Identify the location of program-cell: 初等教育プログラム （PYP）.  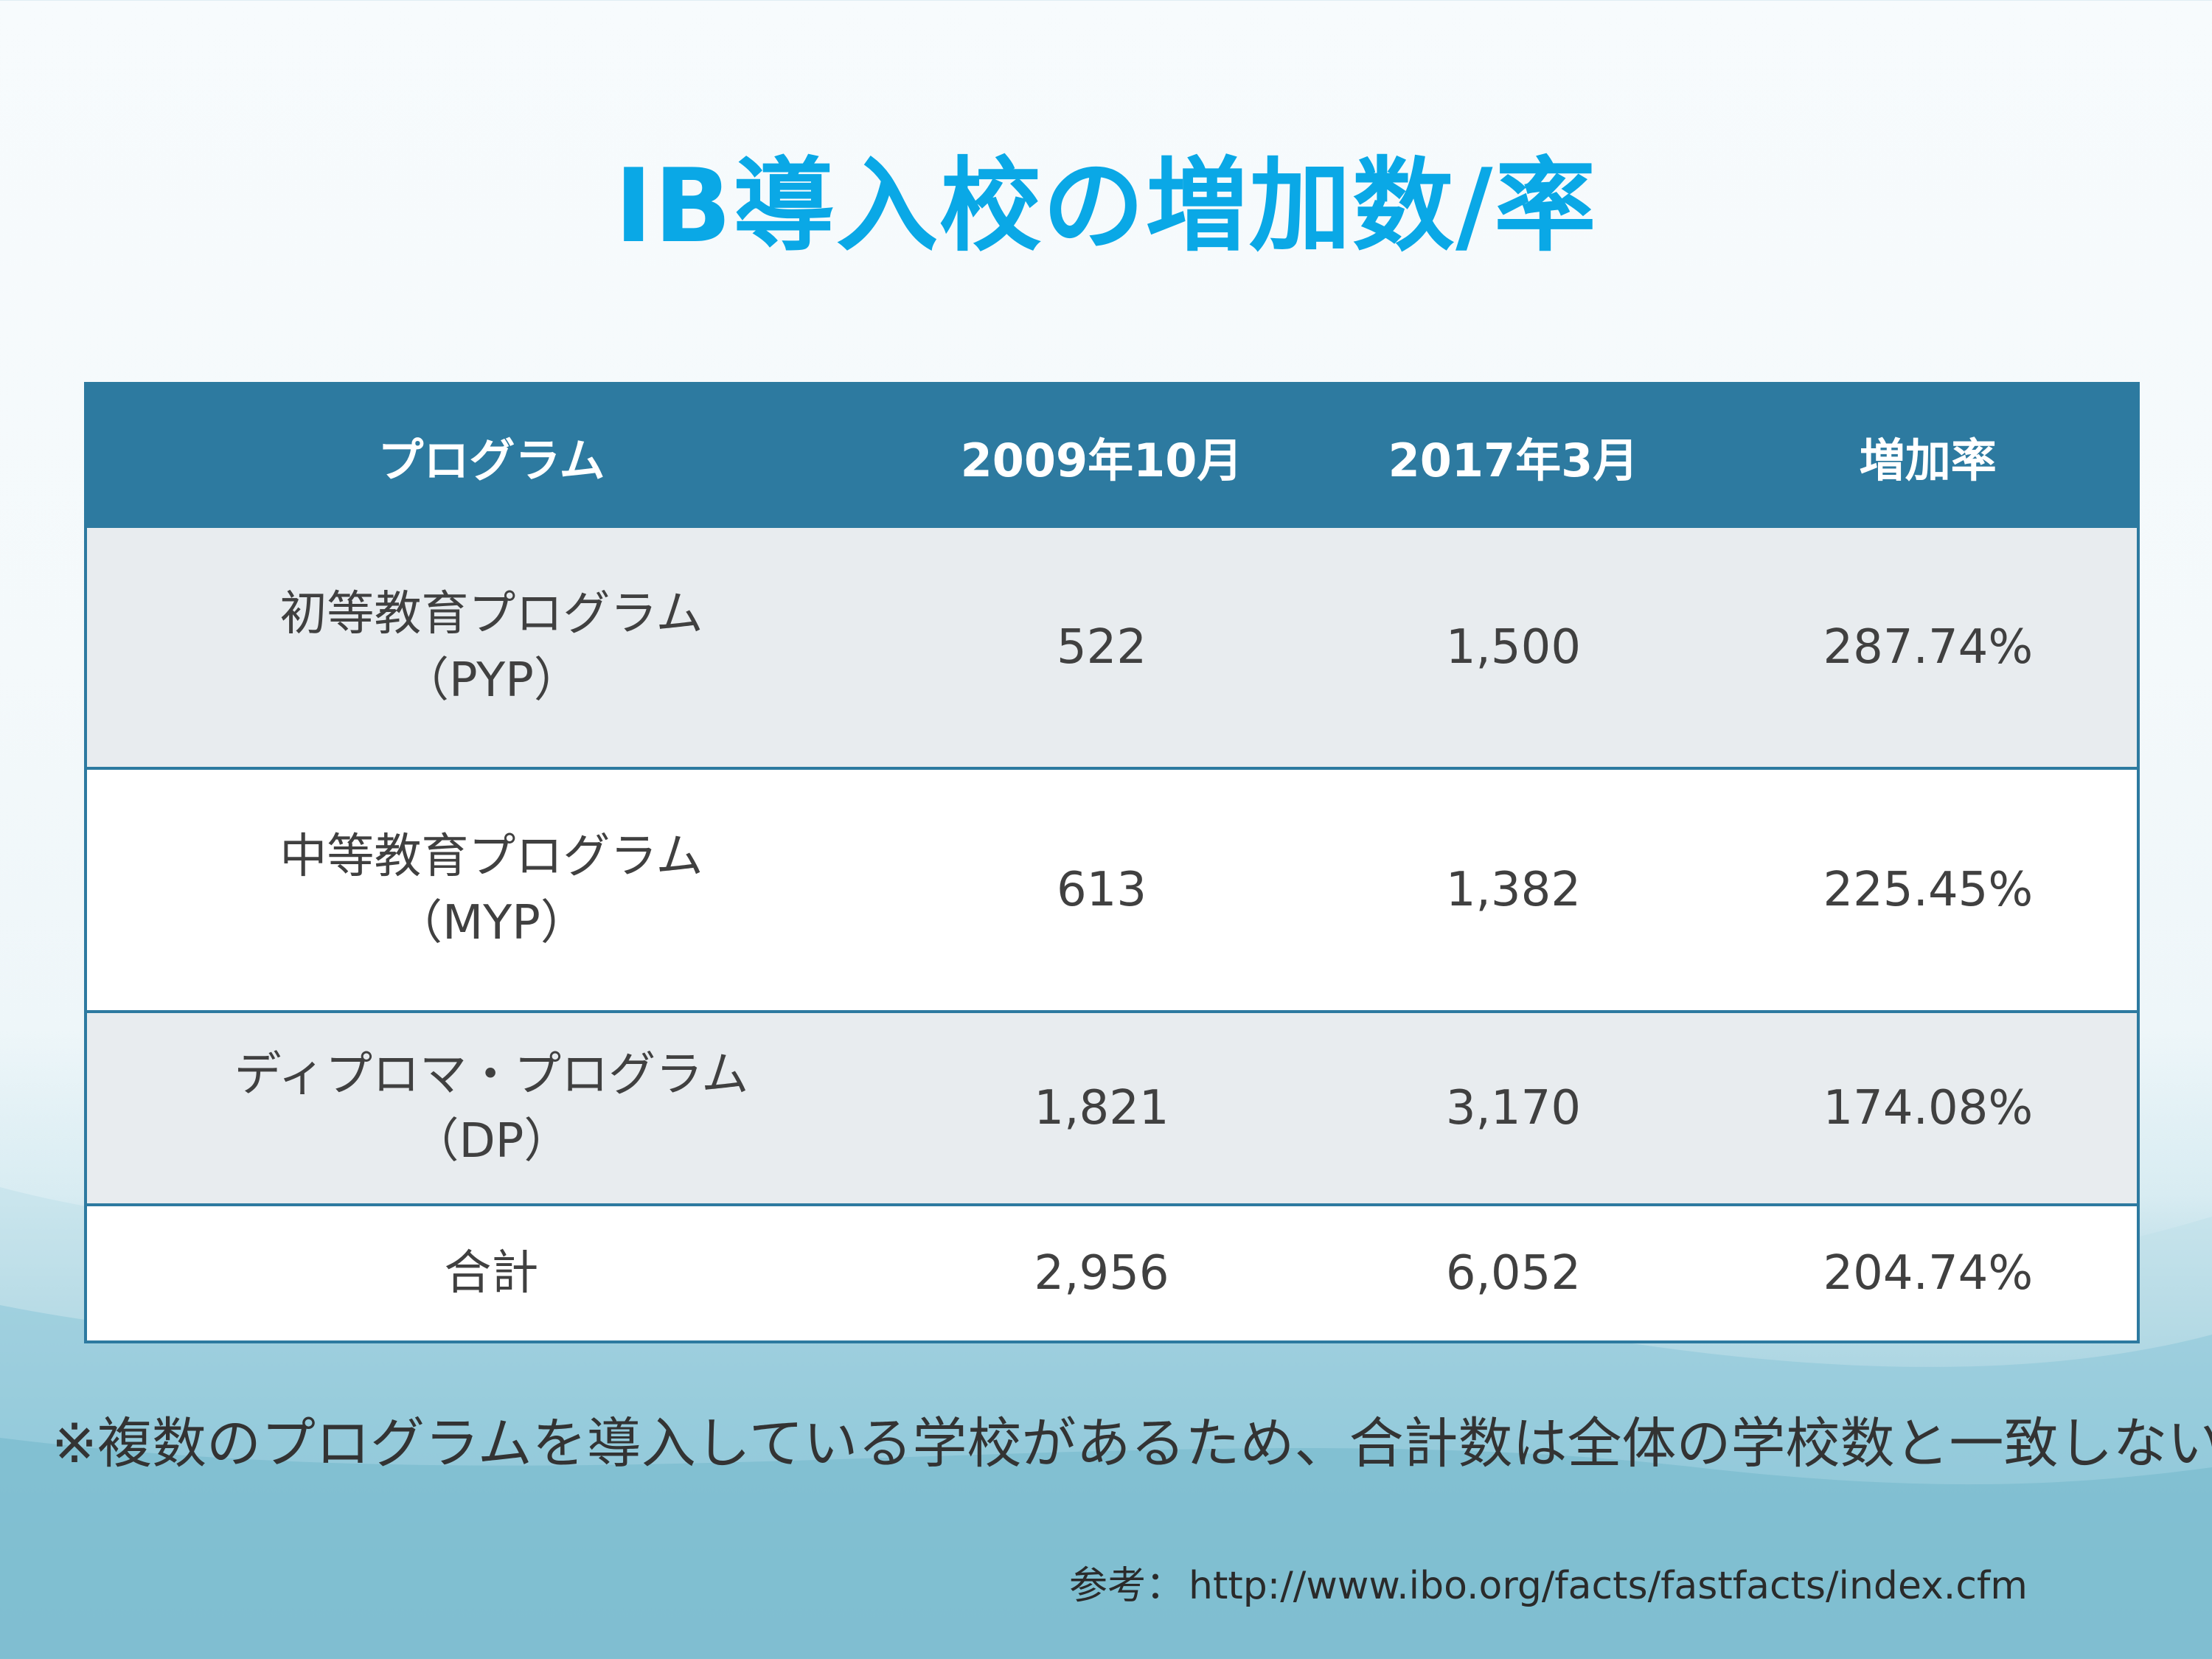
(491, 647).